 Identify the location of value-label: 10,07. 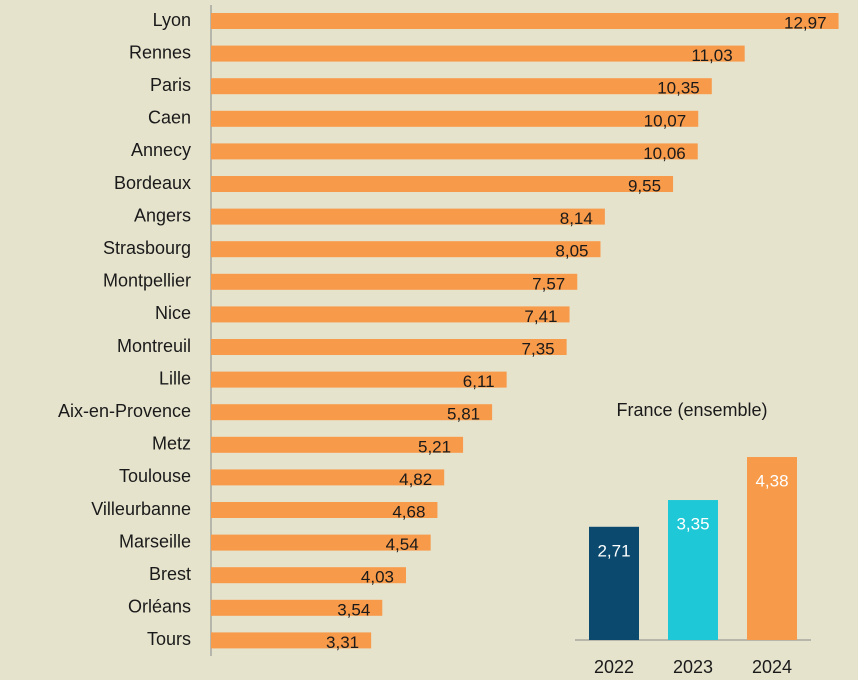
(665, 120).